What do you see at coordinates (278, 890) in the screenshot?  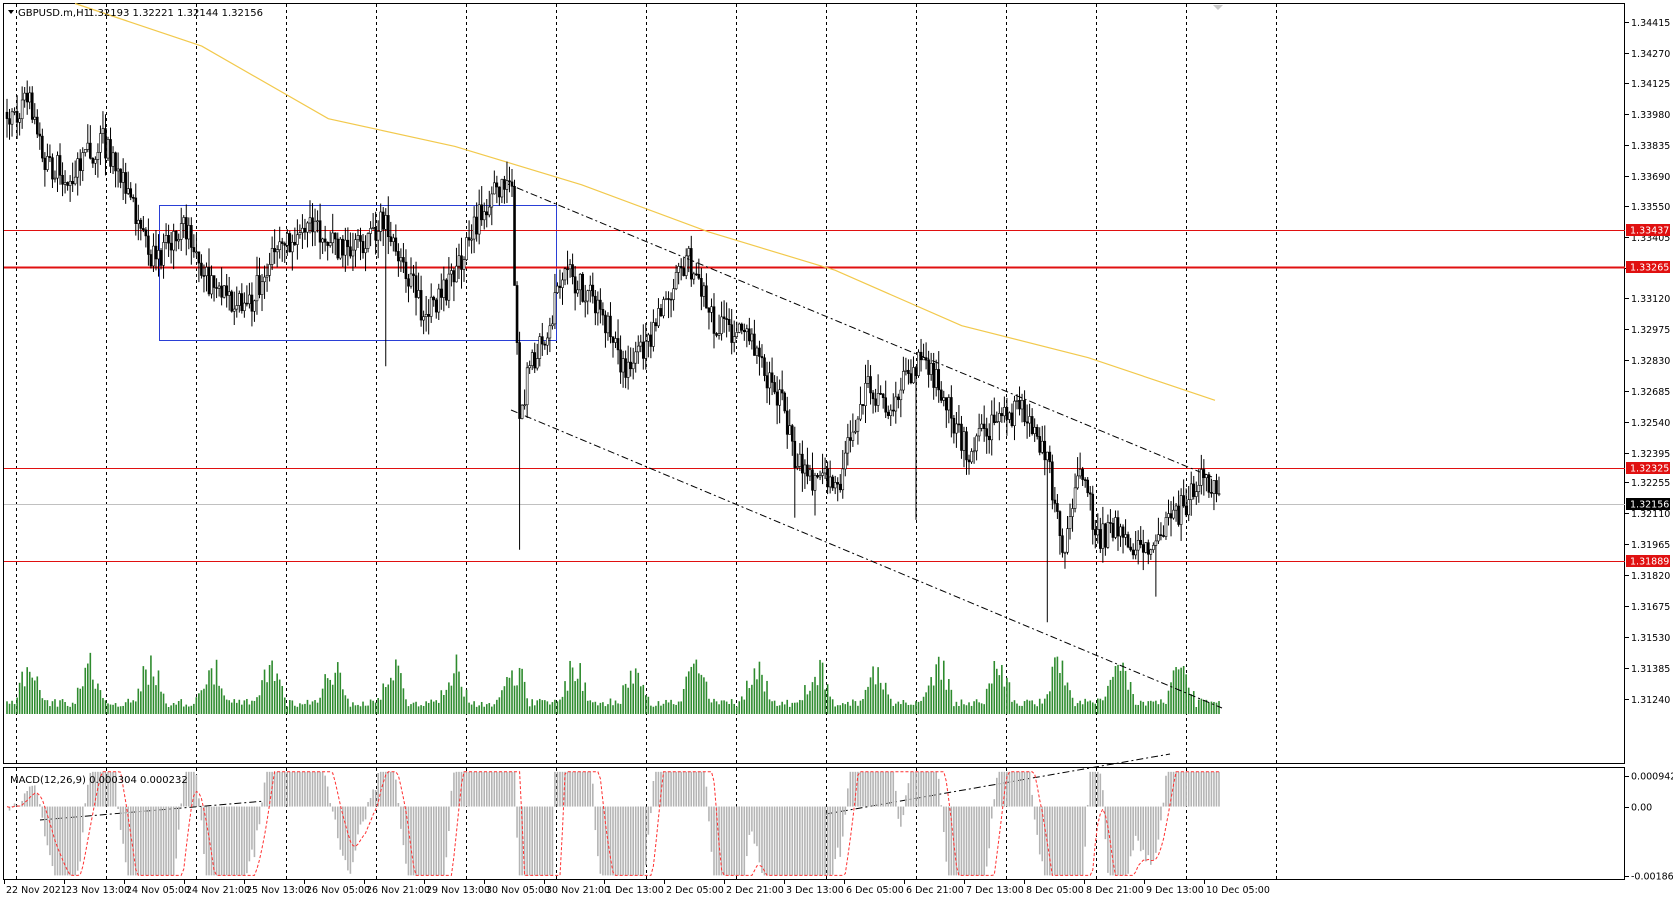 I see `time-tick-label: 25 Nov 13:00` at bounding box center [278, 890].